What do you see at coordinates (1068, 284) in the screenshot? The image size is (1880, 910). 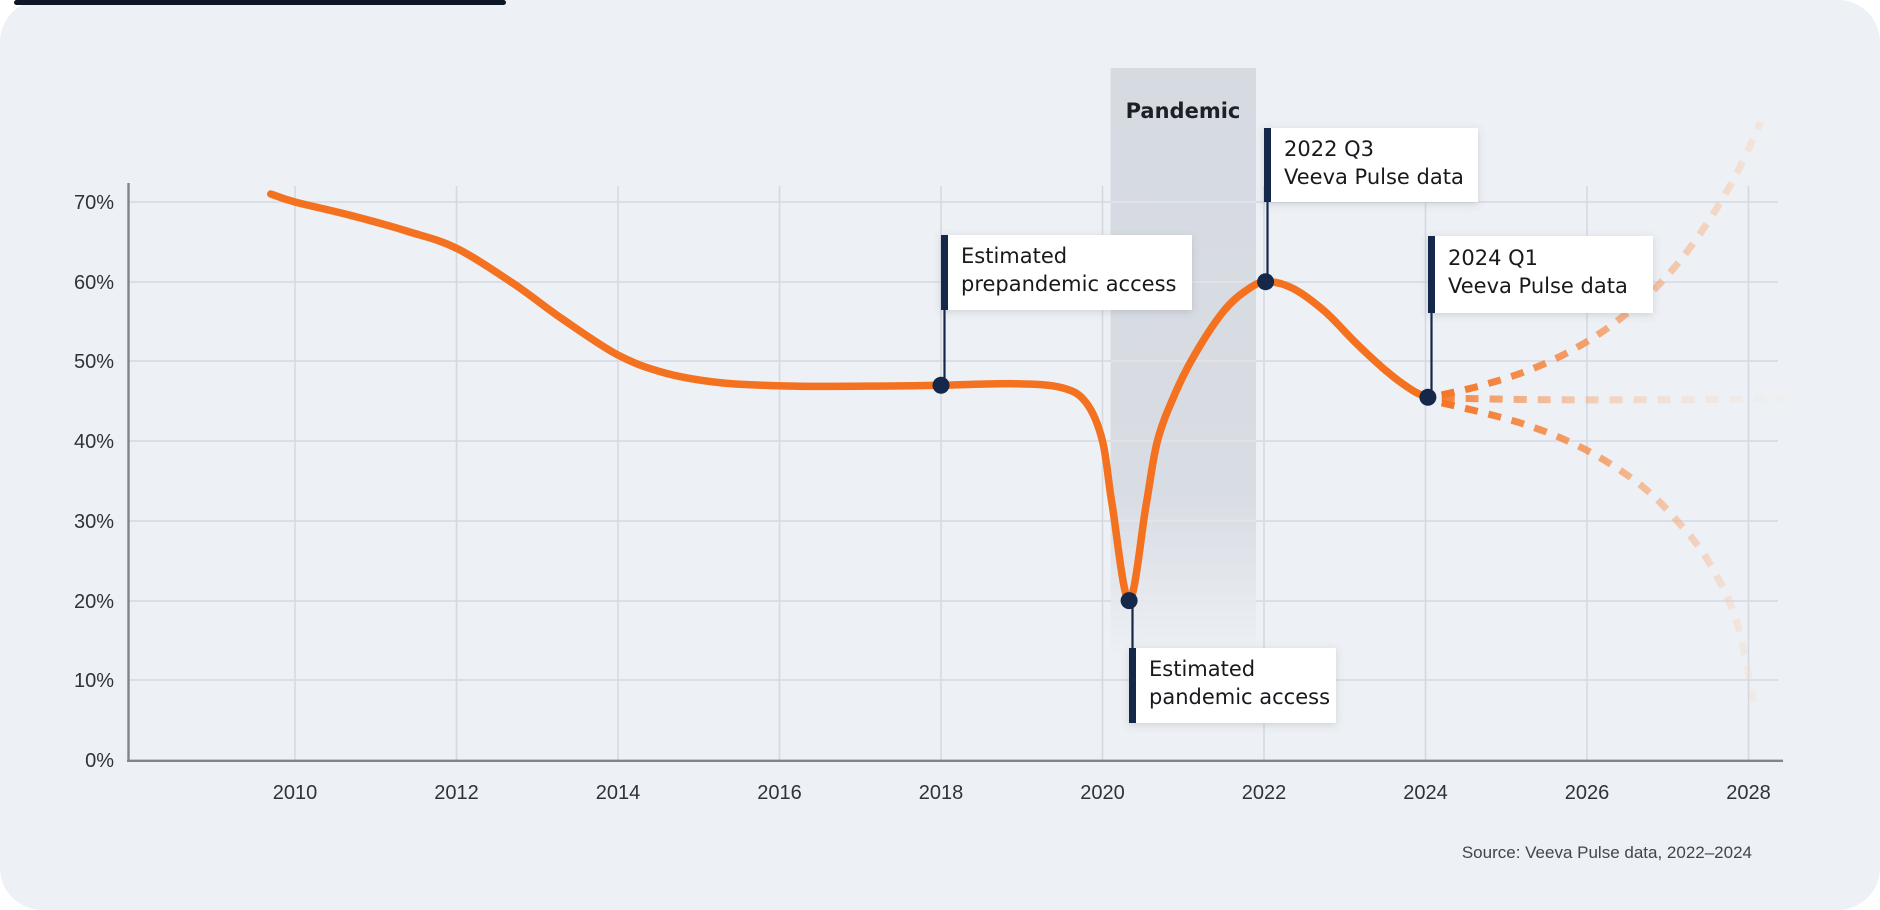 I see `callout-line-2: prepandemic access` at bounding box center [1068, 284].